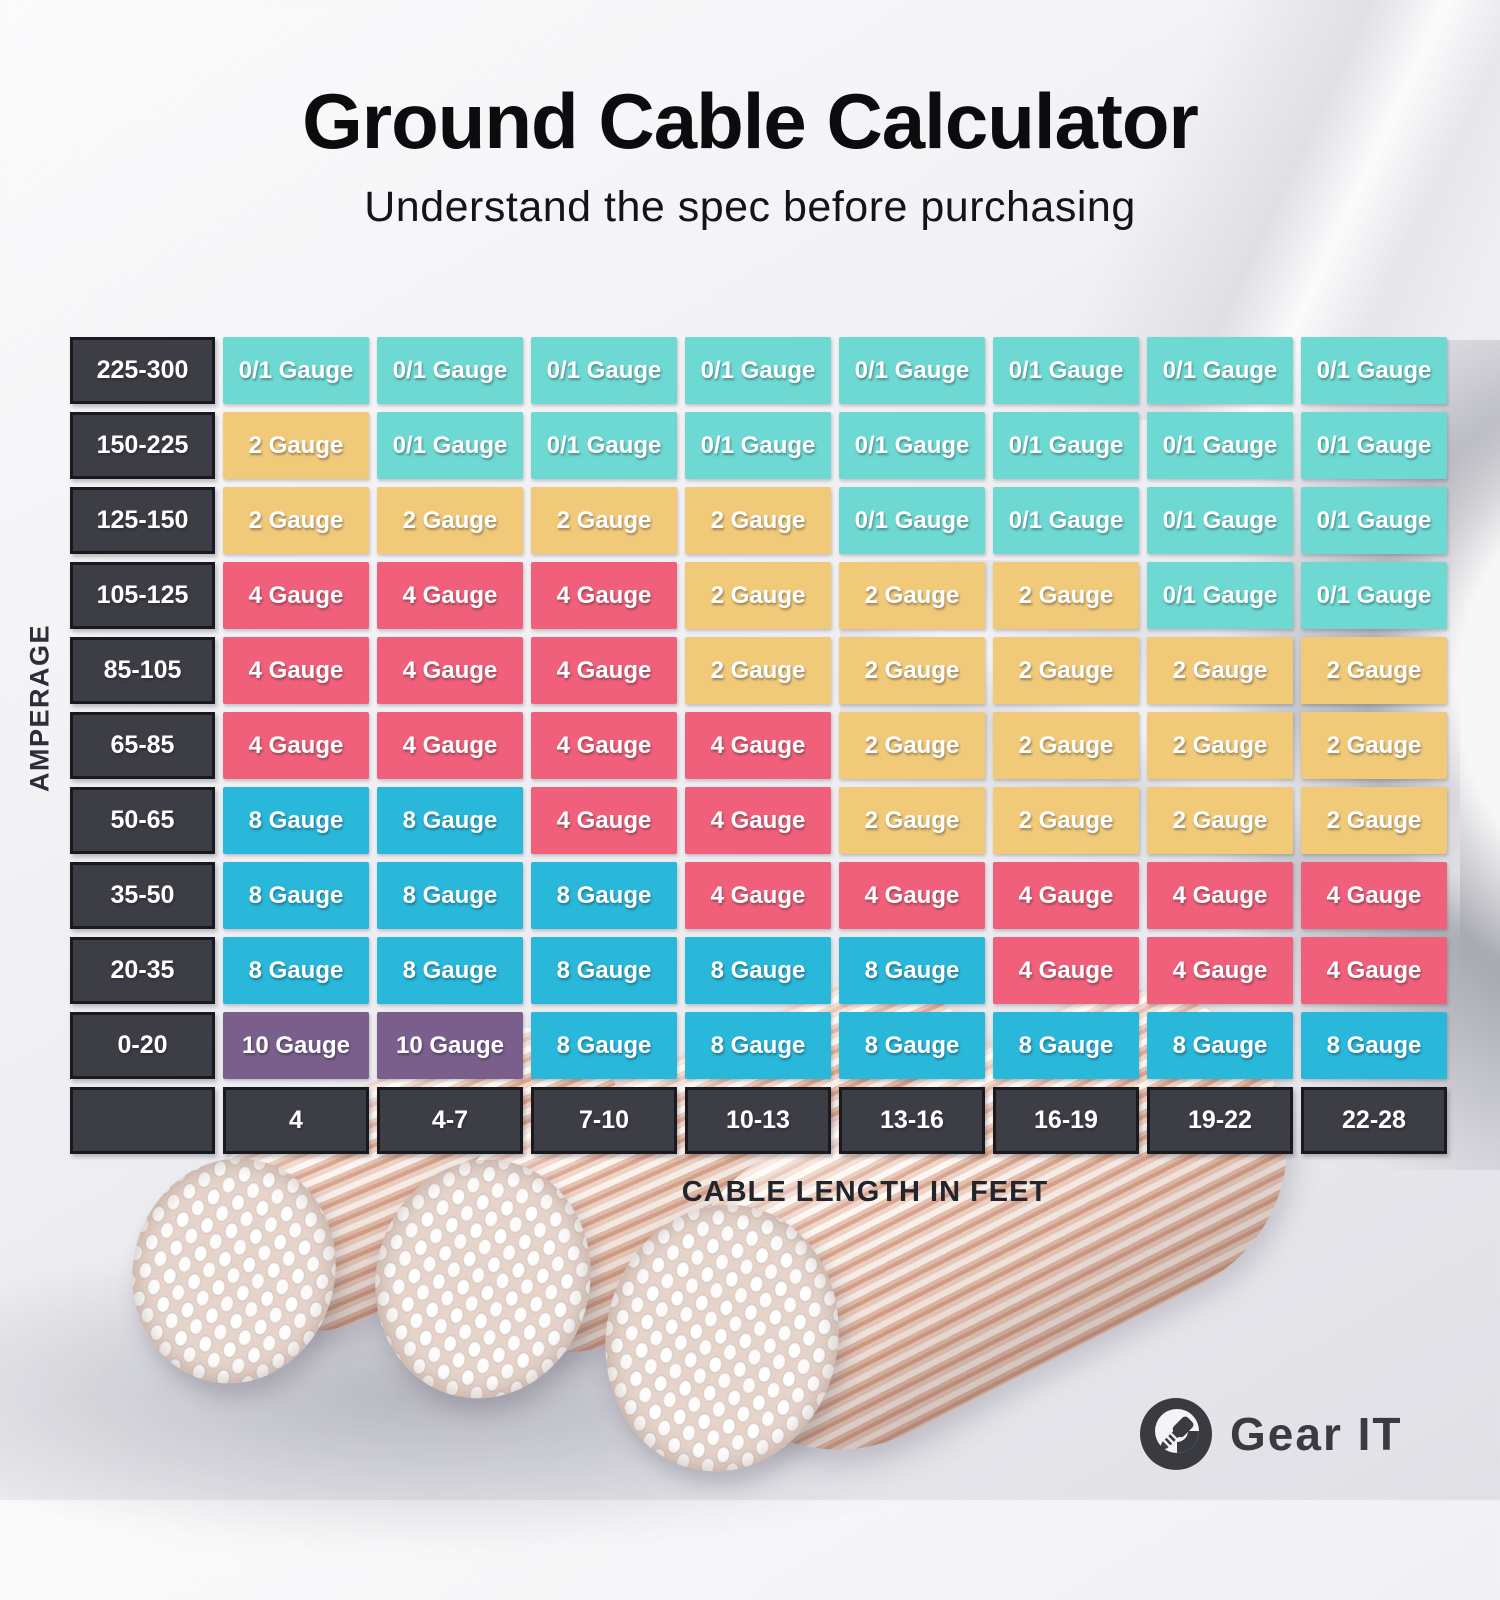 The width and height of the screenshot is (1500, 1600). What do you see at coordinates (450, 745) in the screenshot?
I see `gauge-cell-r6-c2: 4 Gauge` at bounding box center [450, 745].